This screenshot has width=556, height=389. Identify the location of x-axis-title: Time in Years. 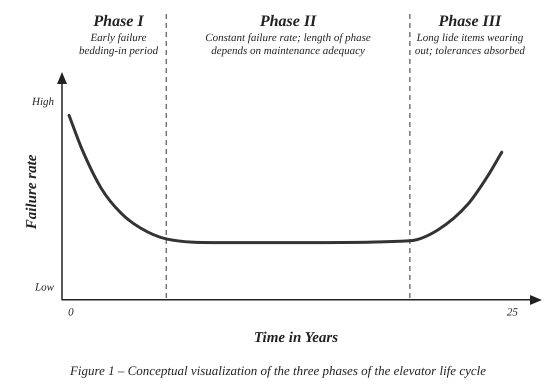
(296, 338).